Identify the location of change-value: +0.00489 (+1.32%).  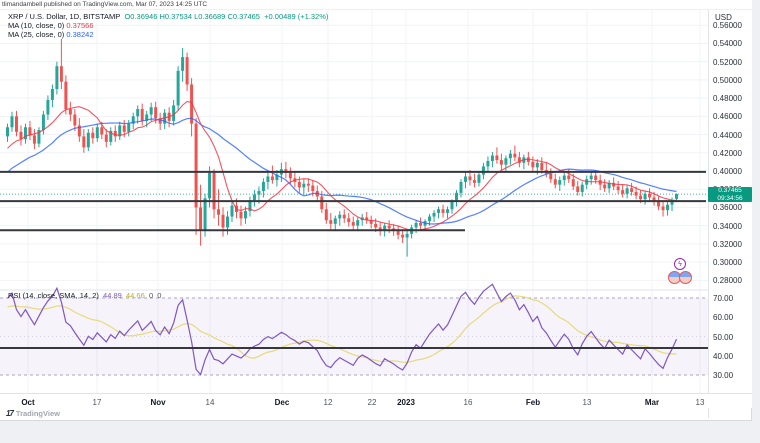
(296, 16).